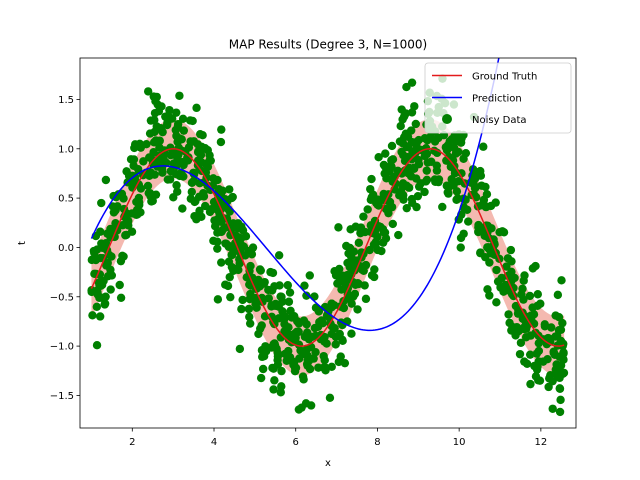  What do you see at coordinates (377, 442) in the screenshot?
I see `x-tick-label: 8` at bounding box center [377, 442].